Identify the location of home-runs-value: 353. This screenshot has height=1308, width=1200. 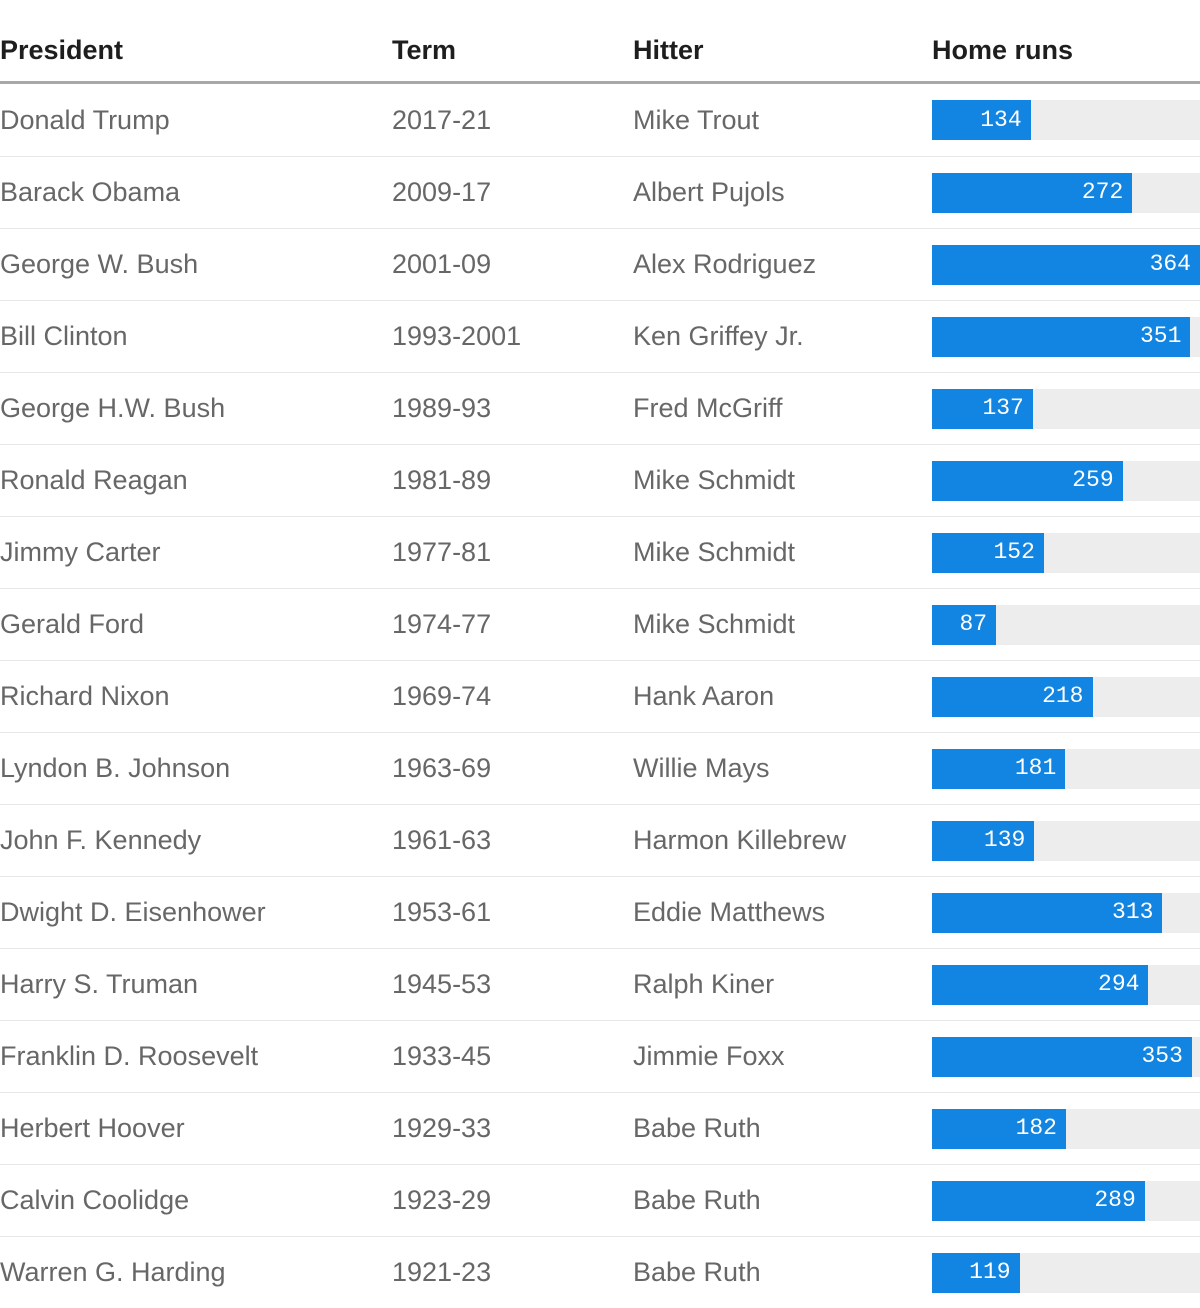
(1162, 1056).